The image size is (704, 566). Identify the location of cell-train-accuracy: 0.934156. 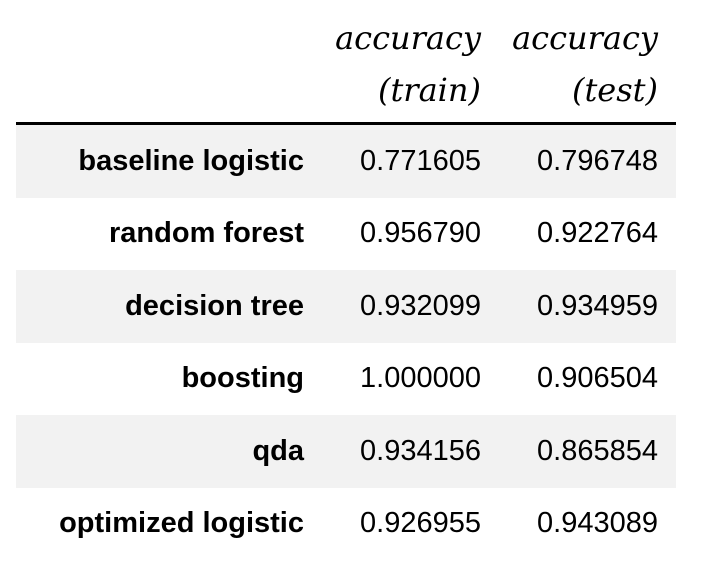
(420, 450).